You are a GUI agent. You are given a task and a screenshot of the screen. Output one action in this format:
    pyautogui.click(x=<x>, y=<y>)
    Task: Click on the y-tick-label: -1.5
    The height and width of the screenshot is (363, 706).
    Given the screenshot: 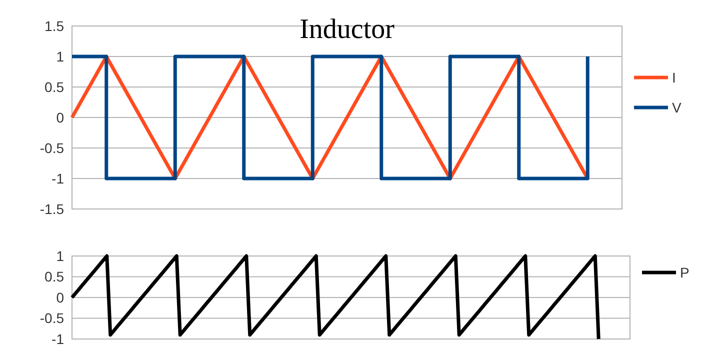 What is the action you would take?
    pyautogui.click(x=52, y=208)
    